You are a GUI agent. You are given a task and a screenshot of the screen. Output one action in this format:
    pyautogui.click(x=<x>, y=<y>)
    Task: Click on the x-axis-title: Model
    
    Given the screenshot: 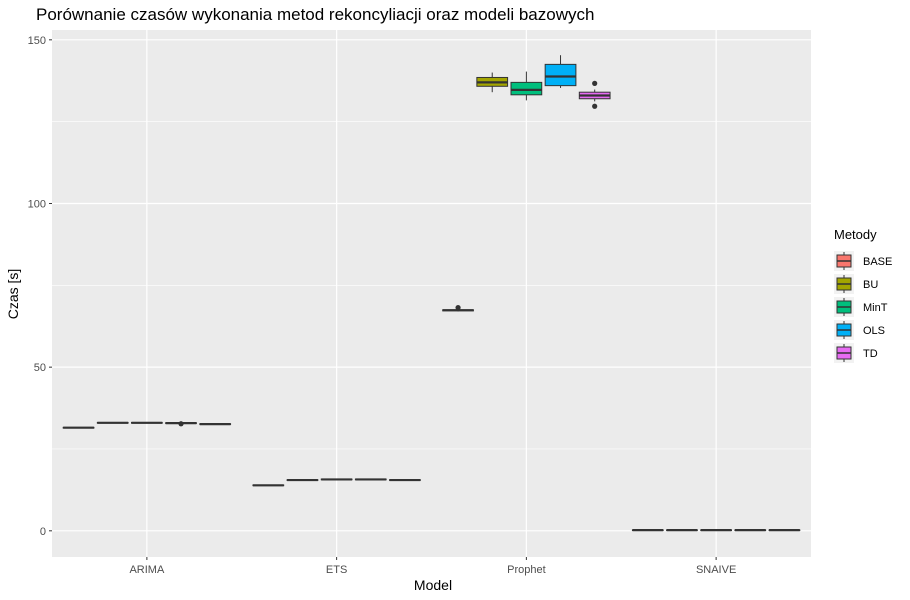 What is the action you would take?
    pyautogui.click(x=433, y=585)
    